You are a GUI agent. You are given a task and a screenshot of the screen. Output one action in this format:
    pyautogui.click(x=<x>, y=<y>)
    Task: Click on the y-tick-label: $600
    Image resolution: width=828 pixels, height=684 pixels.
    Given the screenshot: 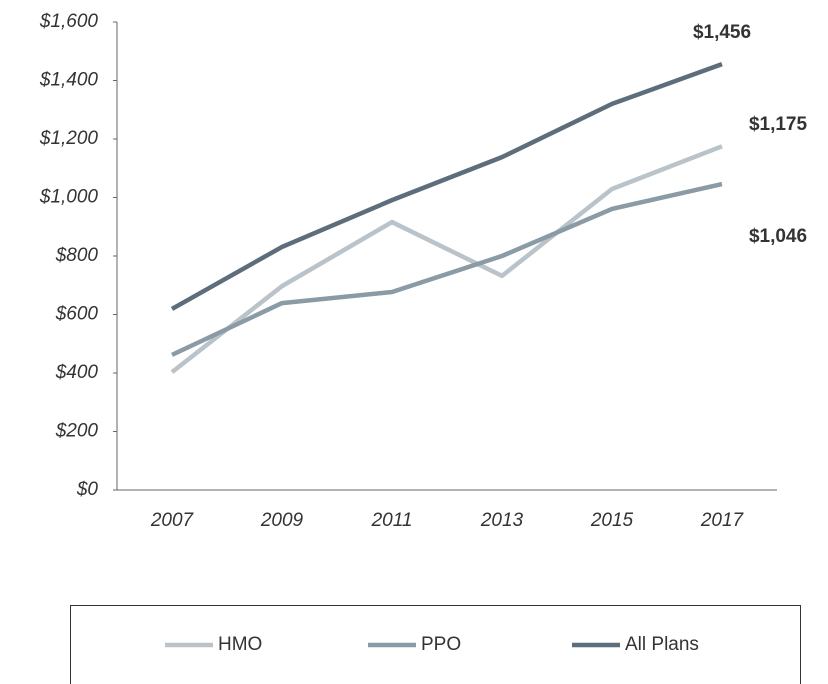 What is the action you would take?
    pyautogui.click(x=77, y=314)
    